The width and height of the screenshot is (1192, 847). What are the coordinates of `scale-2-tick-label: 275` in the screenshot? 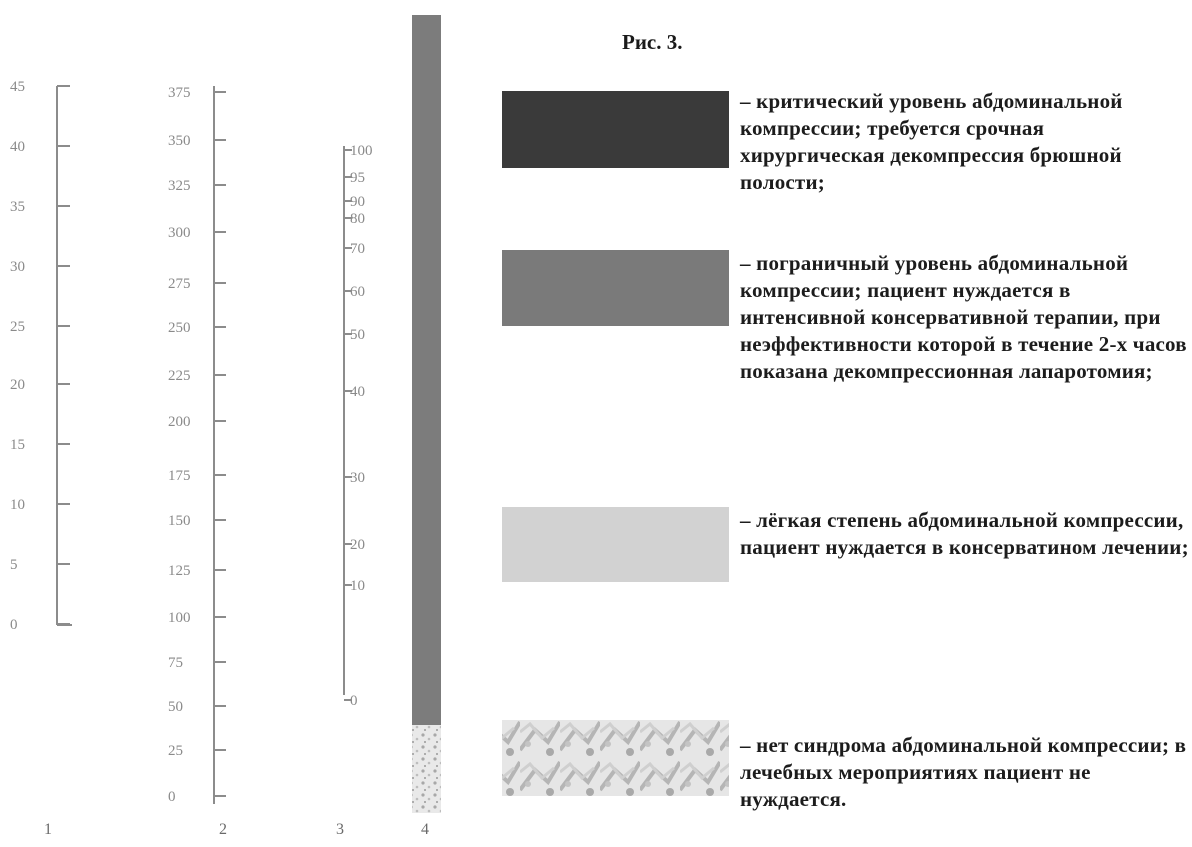 It's located at (179, 284).